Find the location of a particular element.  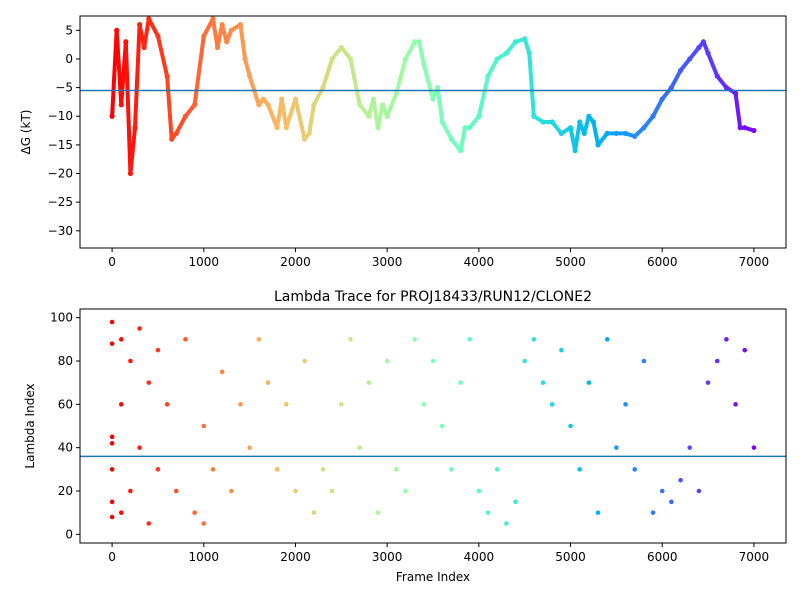

lambda-x-tick-label: 5000 is located at coordinates (570, 557).